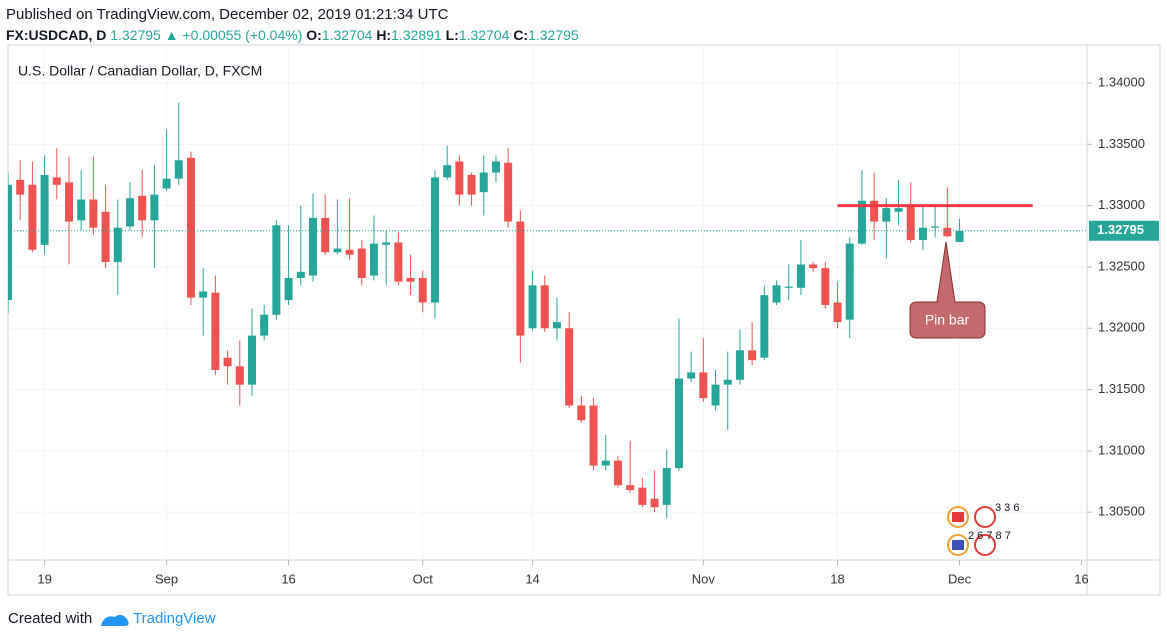 The width and height of the screenshot is (1167, 639). Describe the element at coordinates (947, 290) in the screenshot. I see `pin-bar-callout: Pin bar` at that location.